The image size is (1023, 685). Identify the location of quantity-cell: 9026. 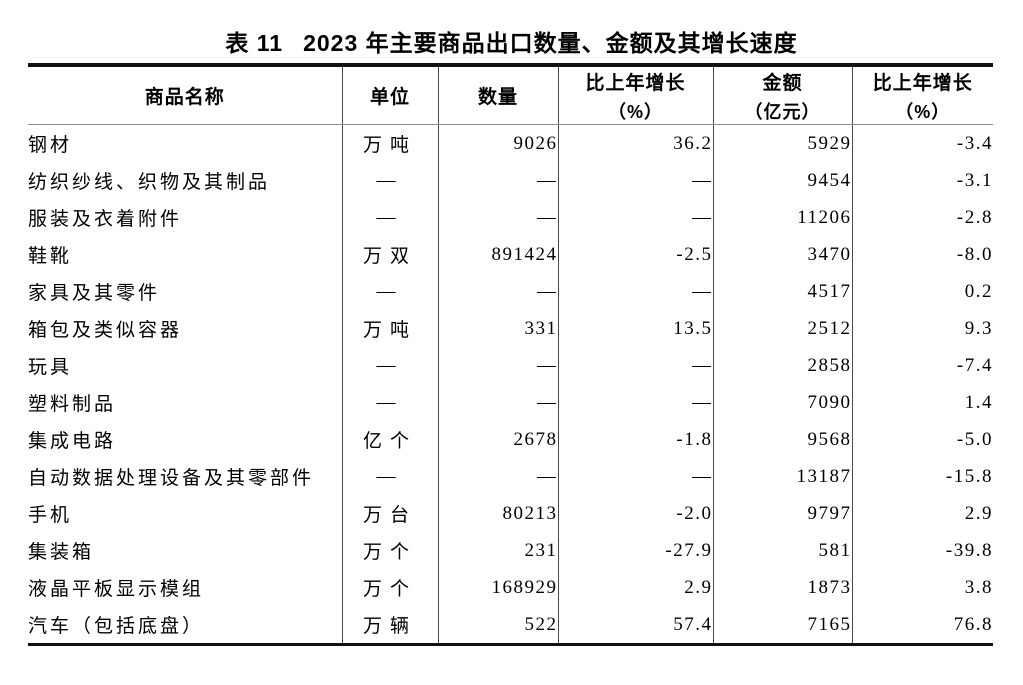
(497, 143).